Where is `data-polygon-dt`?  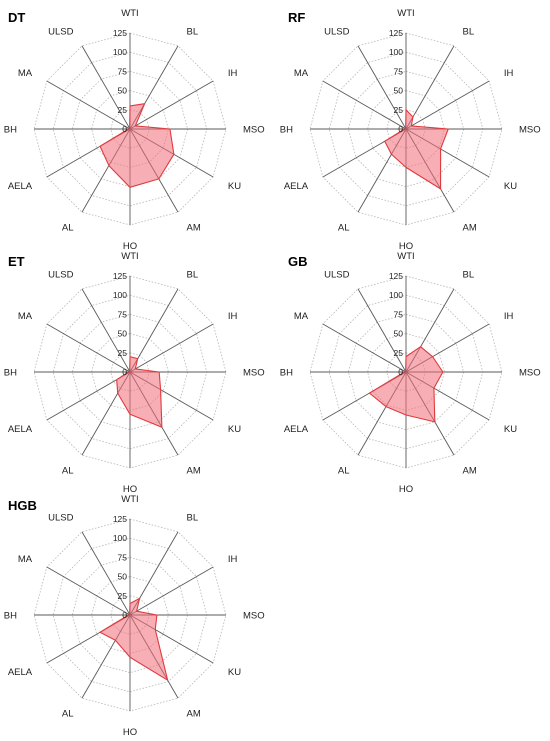 data-polygon-dt is located at coordinates (137, 145).